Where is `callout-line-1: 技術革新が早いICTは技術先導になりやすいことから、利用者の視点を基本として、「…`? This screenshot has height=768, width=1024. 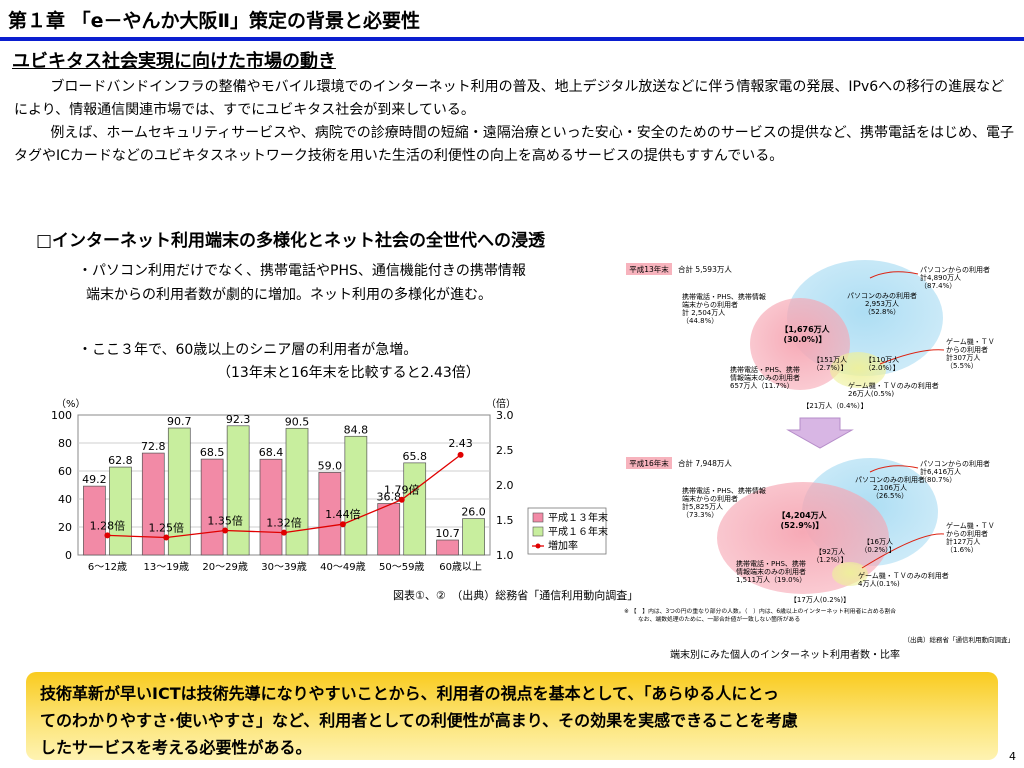 callout-line-1: 技術革新が早いICTは技術先導になりやすいことから、利用者の視点を基本として、「… is located at coordinates (409, 693).